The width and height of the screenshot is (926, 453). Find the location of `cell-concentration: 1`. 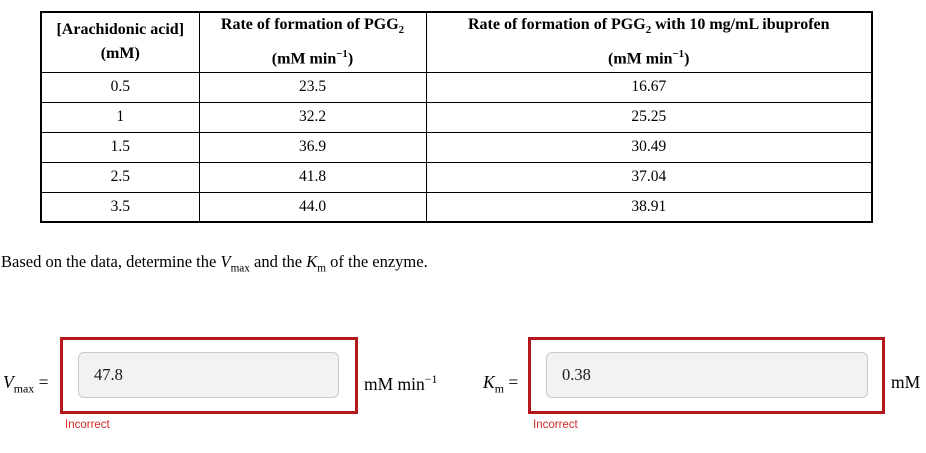

cell-concentration: 1 is located at coordinates (120, 117).